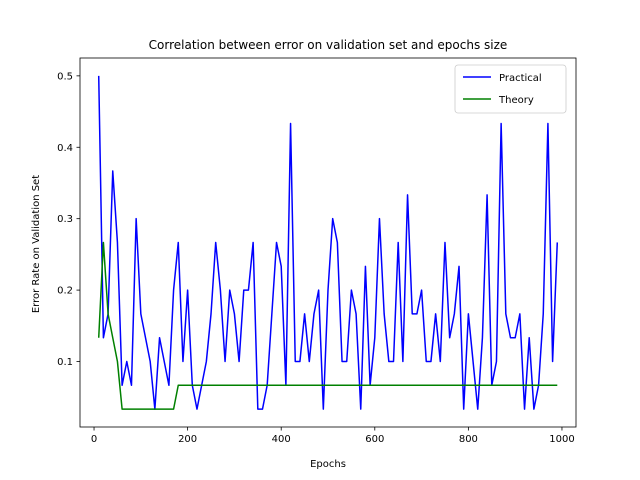 The height and width of the screenshot is (480, 640). I want to click on x-axis-label: Epochs, so click(328, 464).